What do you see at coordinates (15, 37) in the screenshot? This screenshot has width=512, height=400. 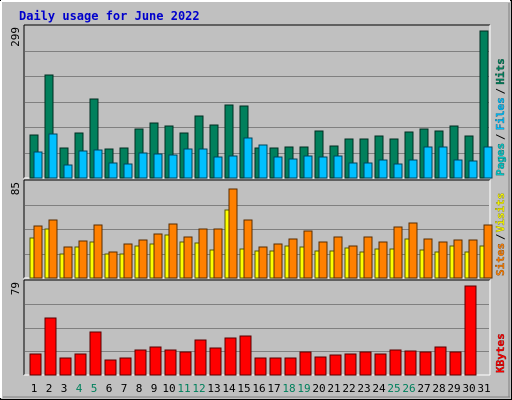 I see `y-max-label: 299` at bounding box center [15, 37].